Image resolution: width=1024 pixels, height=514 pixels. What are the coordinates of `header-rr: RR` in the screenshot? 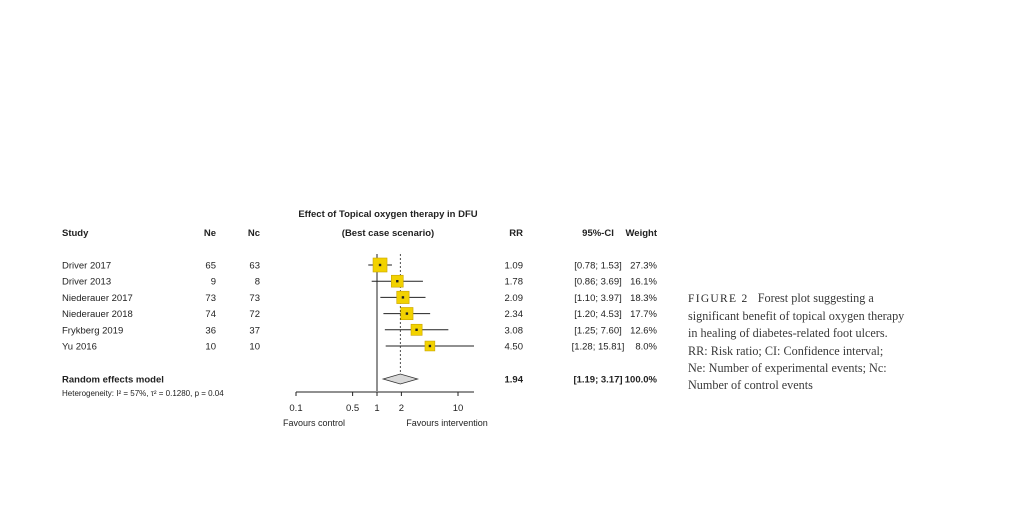 It's located at (516, 233).